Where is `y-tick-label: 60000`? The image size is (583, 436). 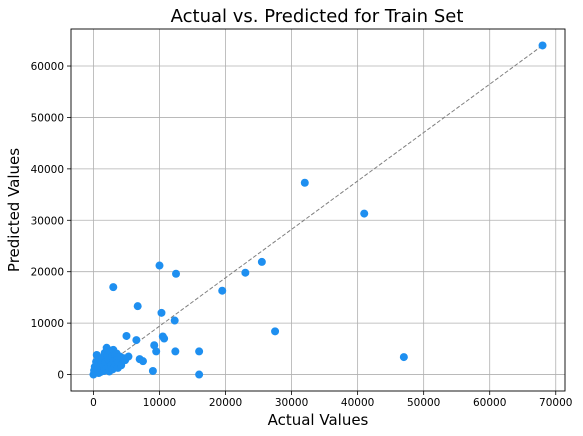
y-tick-label: 60000 is located at coordinates (47, 67).